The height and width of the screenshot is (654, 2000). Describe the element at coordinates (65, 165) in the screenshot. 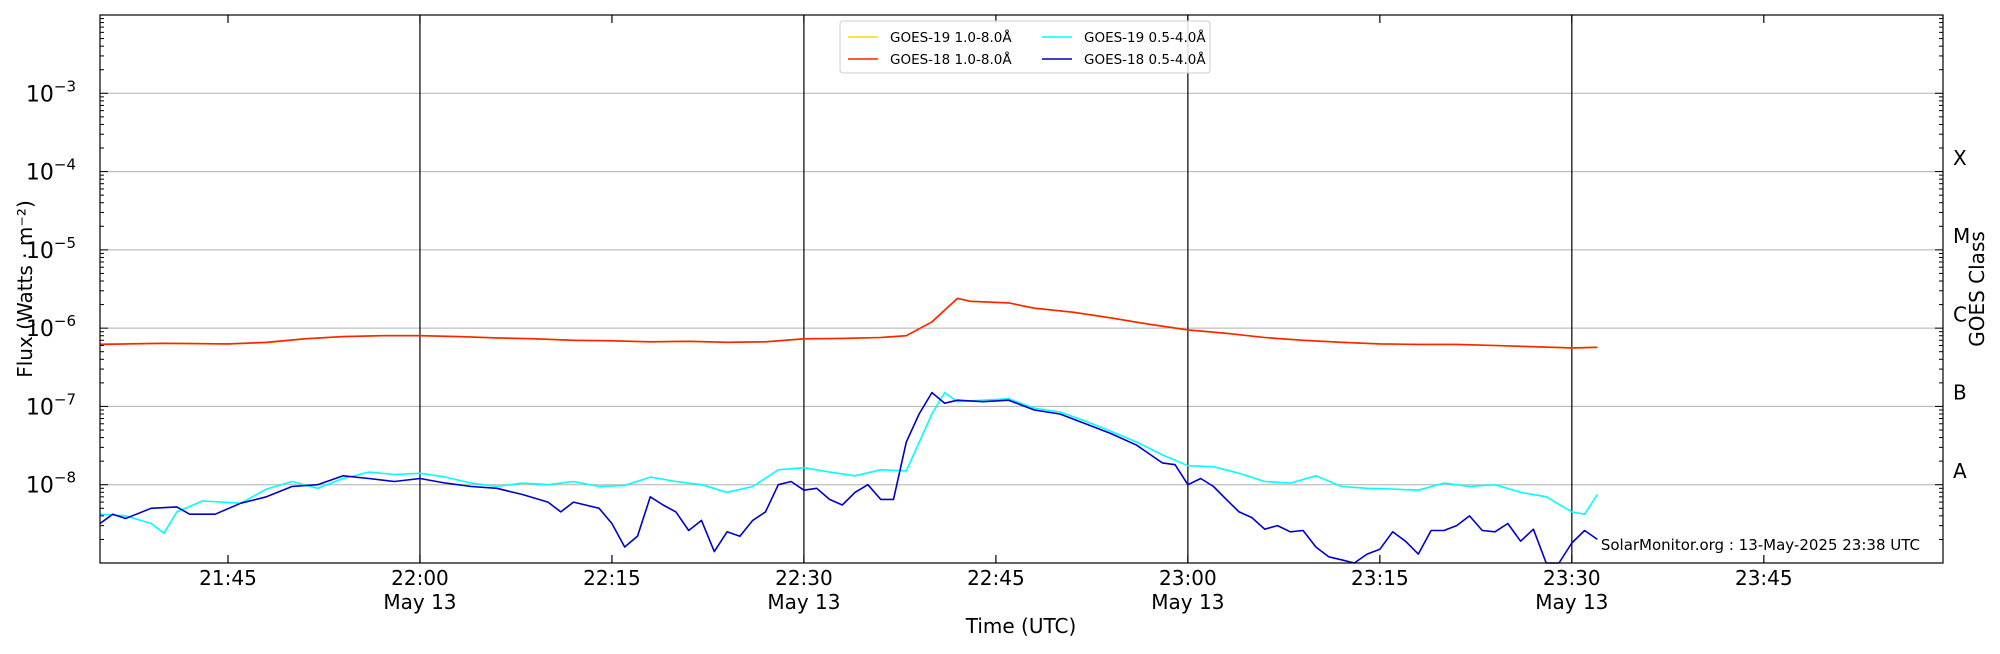

I see `y-tick-exponent: −4` at that location.